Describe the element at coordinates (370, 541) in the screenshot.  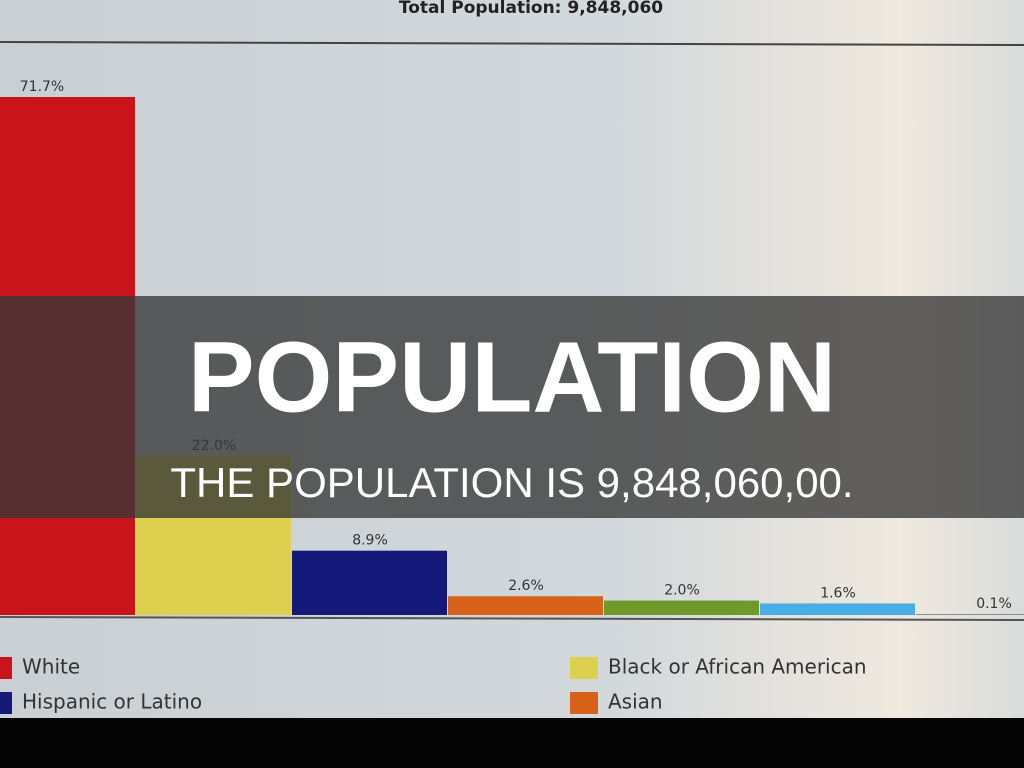
I see `value-label: 8.9%` at that location.